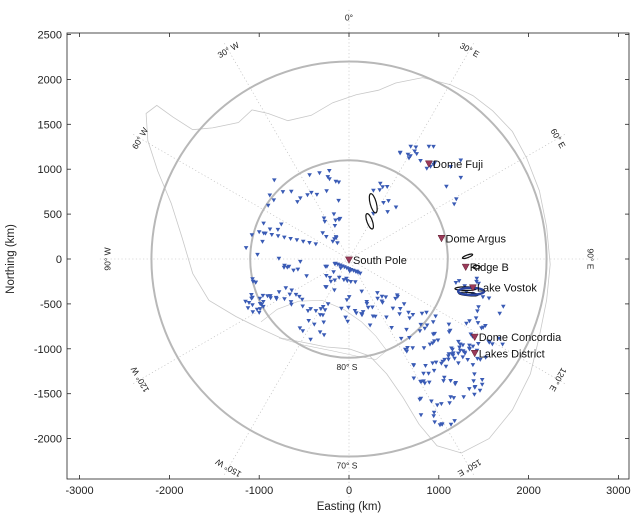  Describe the element at coordinates (476, 267) in the screenshot. I see `survey-track` at that location.